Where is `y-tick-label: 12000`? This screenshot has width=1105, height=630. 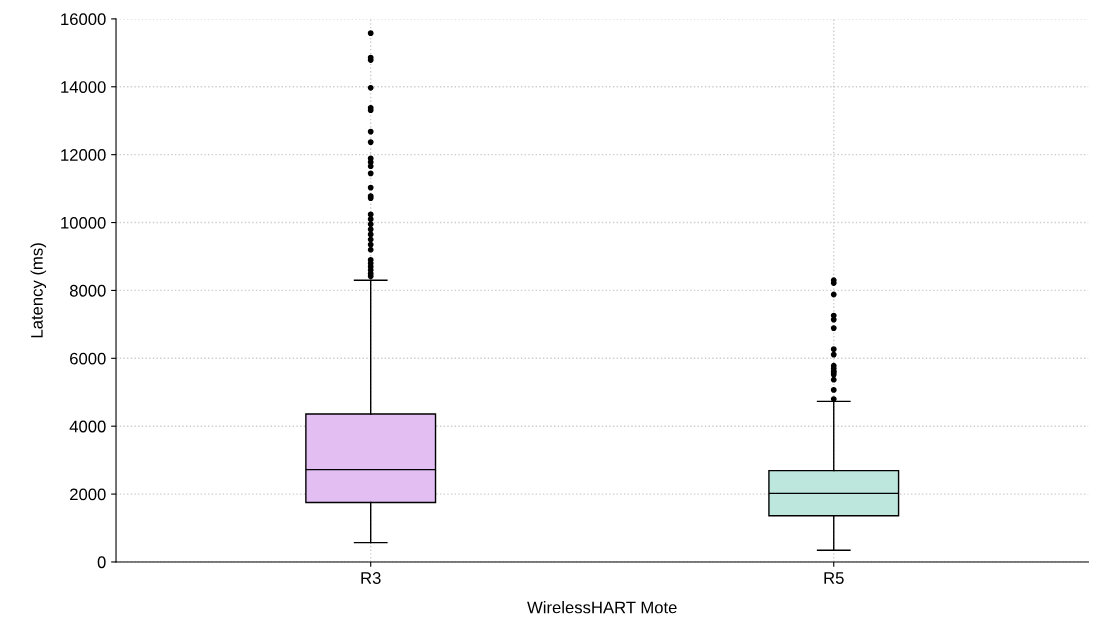 y-tick-label: 12000 is located at coordinates (83, 155).